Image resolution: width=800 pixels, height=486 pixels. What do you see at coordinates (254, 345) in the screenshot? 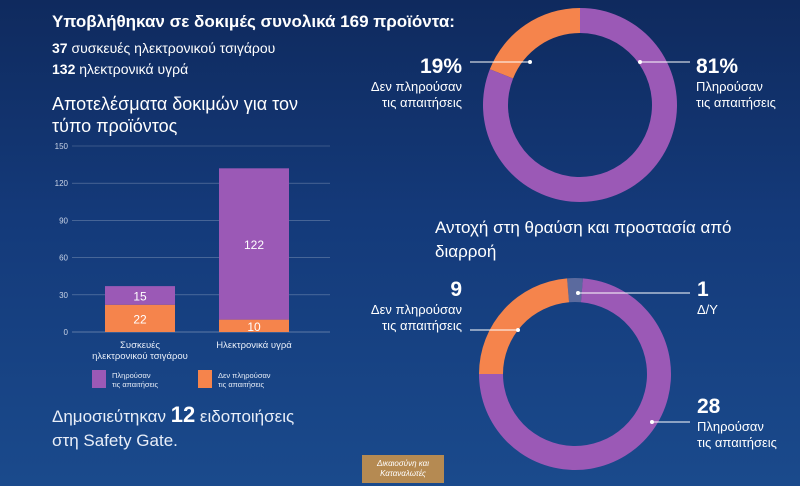
I see `x-category-label: Ηλεκτρονικά υγρά` at bounding box center [254, 345].